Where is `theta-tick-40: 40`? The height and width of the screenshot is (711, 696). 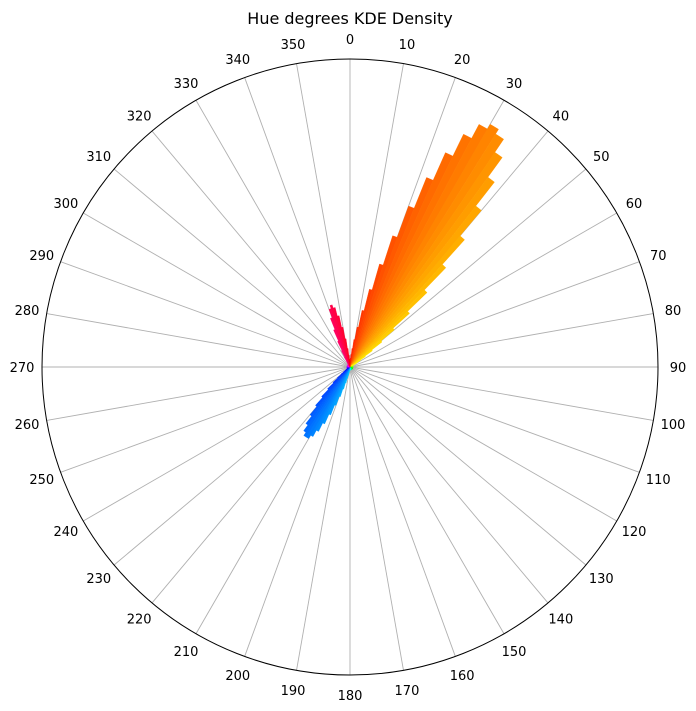 theta-tick-40: 40 is located at coordinates (561, 117).